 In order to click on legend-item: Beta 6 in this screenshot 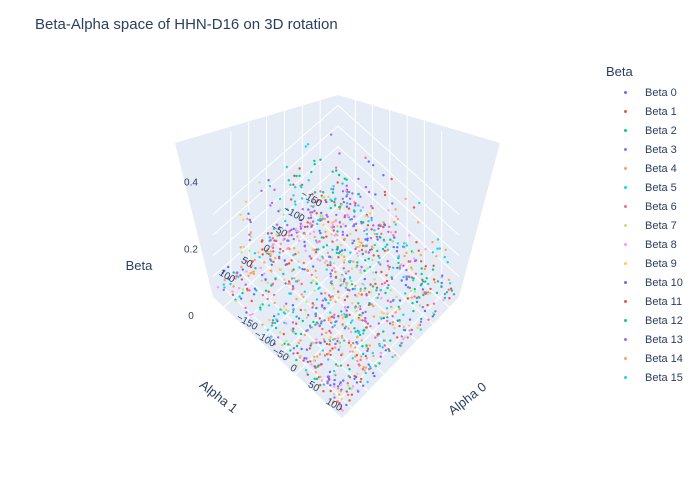, I will do `click(653, 206)`.